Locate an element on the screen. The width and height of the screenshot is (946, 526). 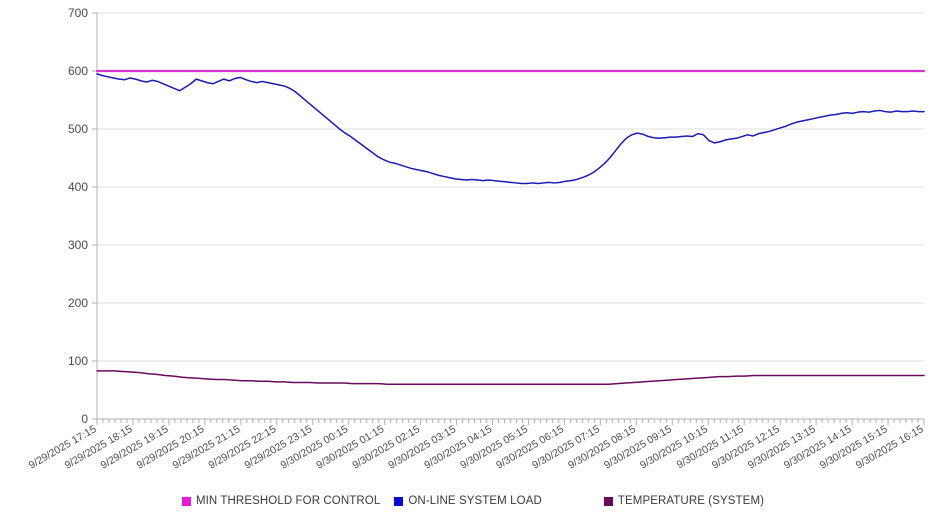
legend-item-temperature-system: TEMPERATURE (SYSTEM) is located at coordinates (684, 501).